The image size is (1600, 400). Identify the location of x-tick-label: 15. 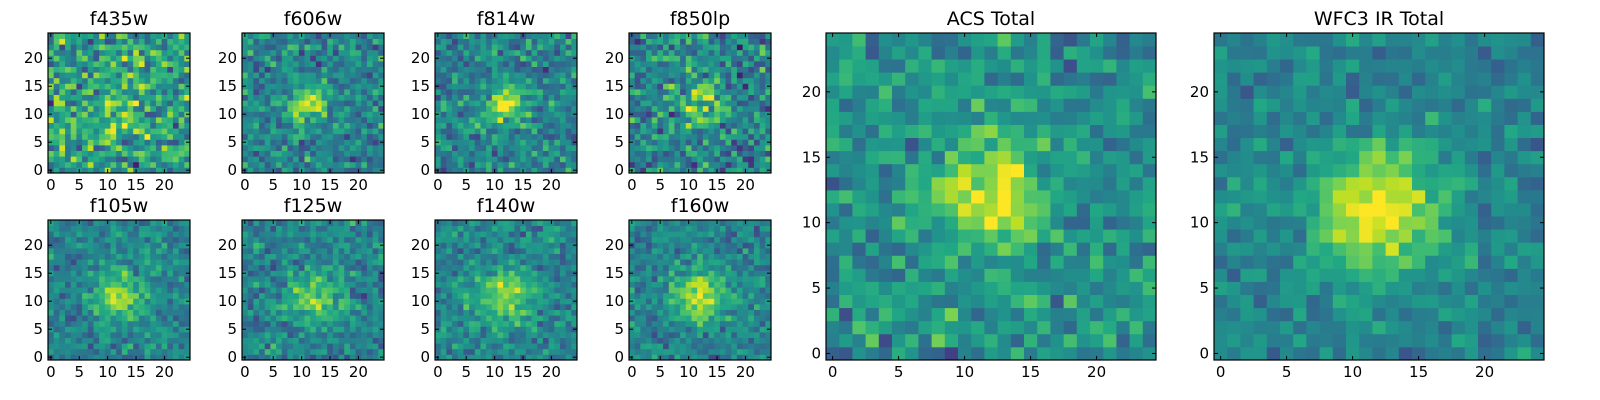
(329, 185).